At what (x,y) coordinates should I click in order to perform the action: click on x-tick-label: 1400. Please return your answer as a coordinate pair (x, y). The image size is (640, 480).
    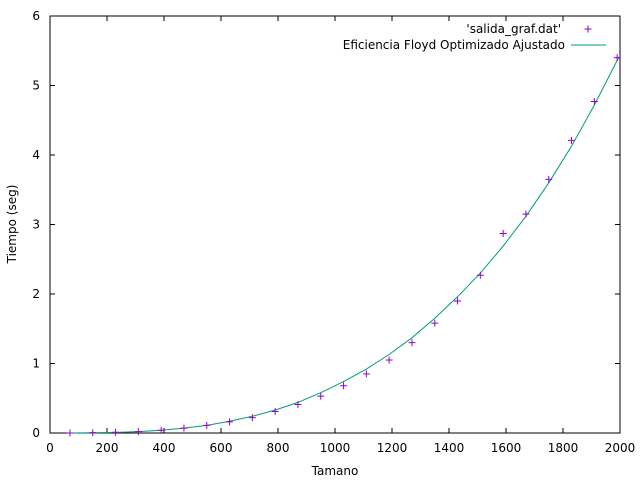
    Looking at the image, I should click on (449, 448).